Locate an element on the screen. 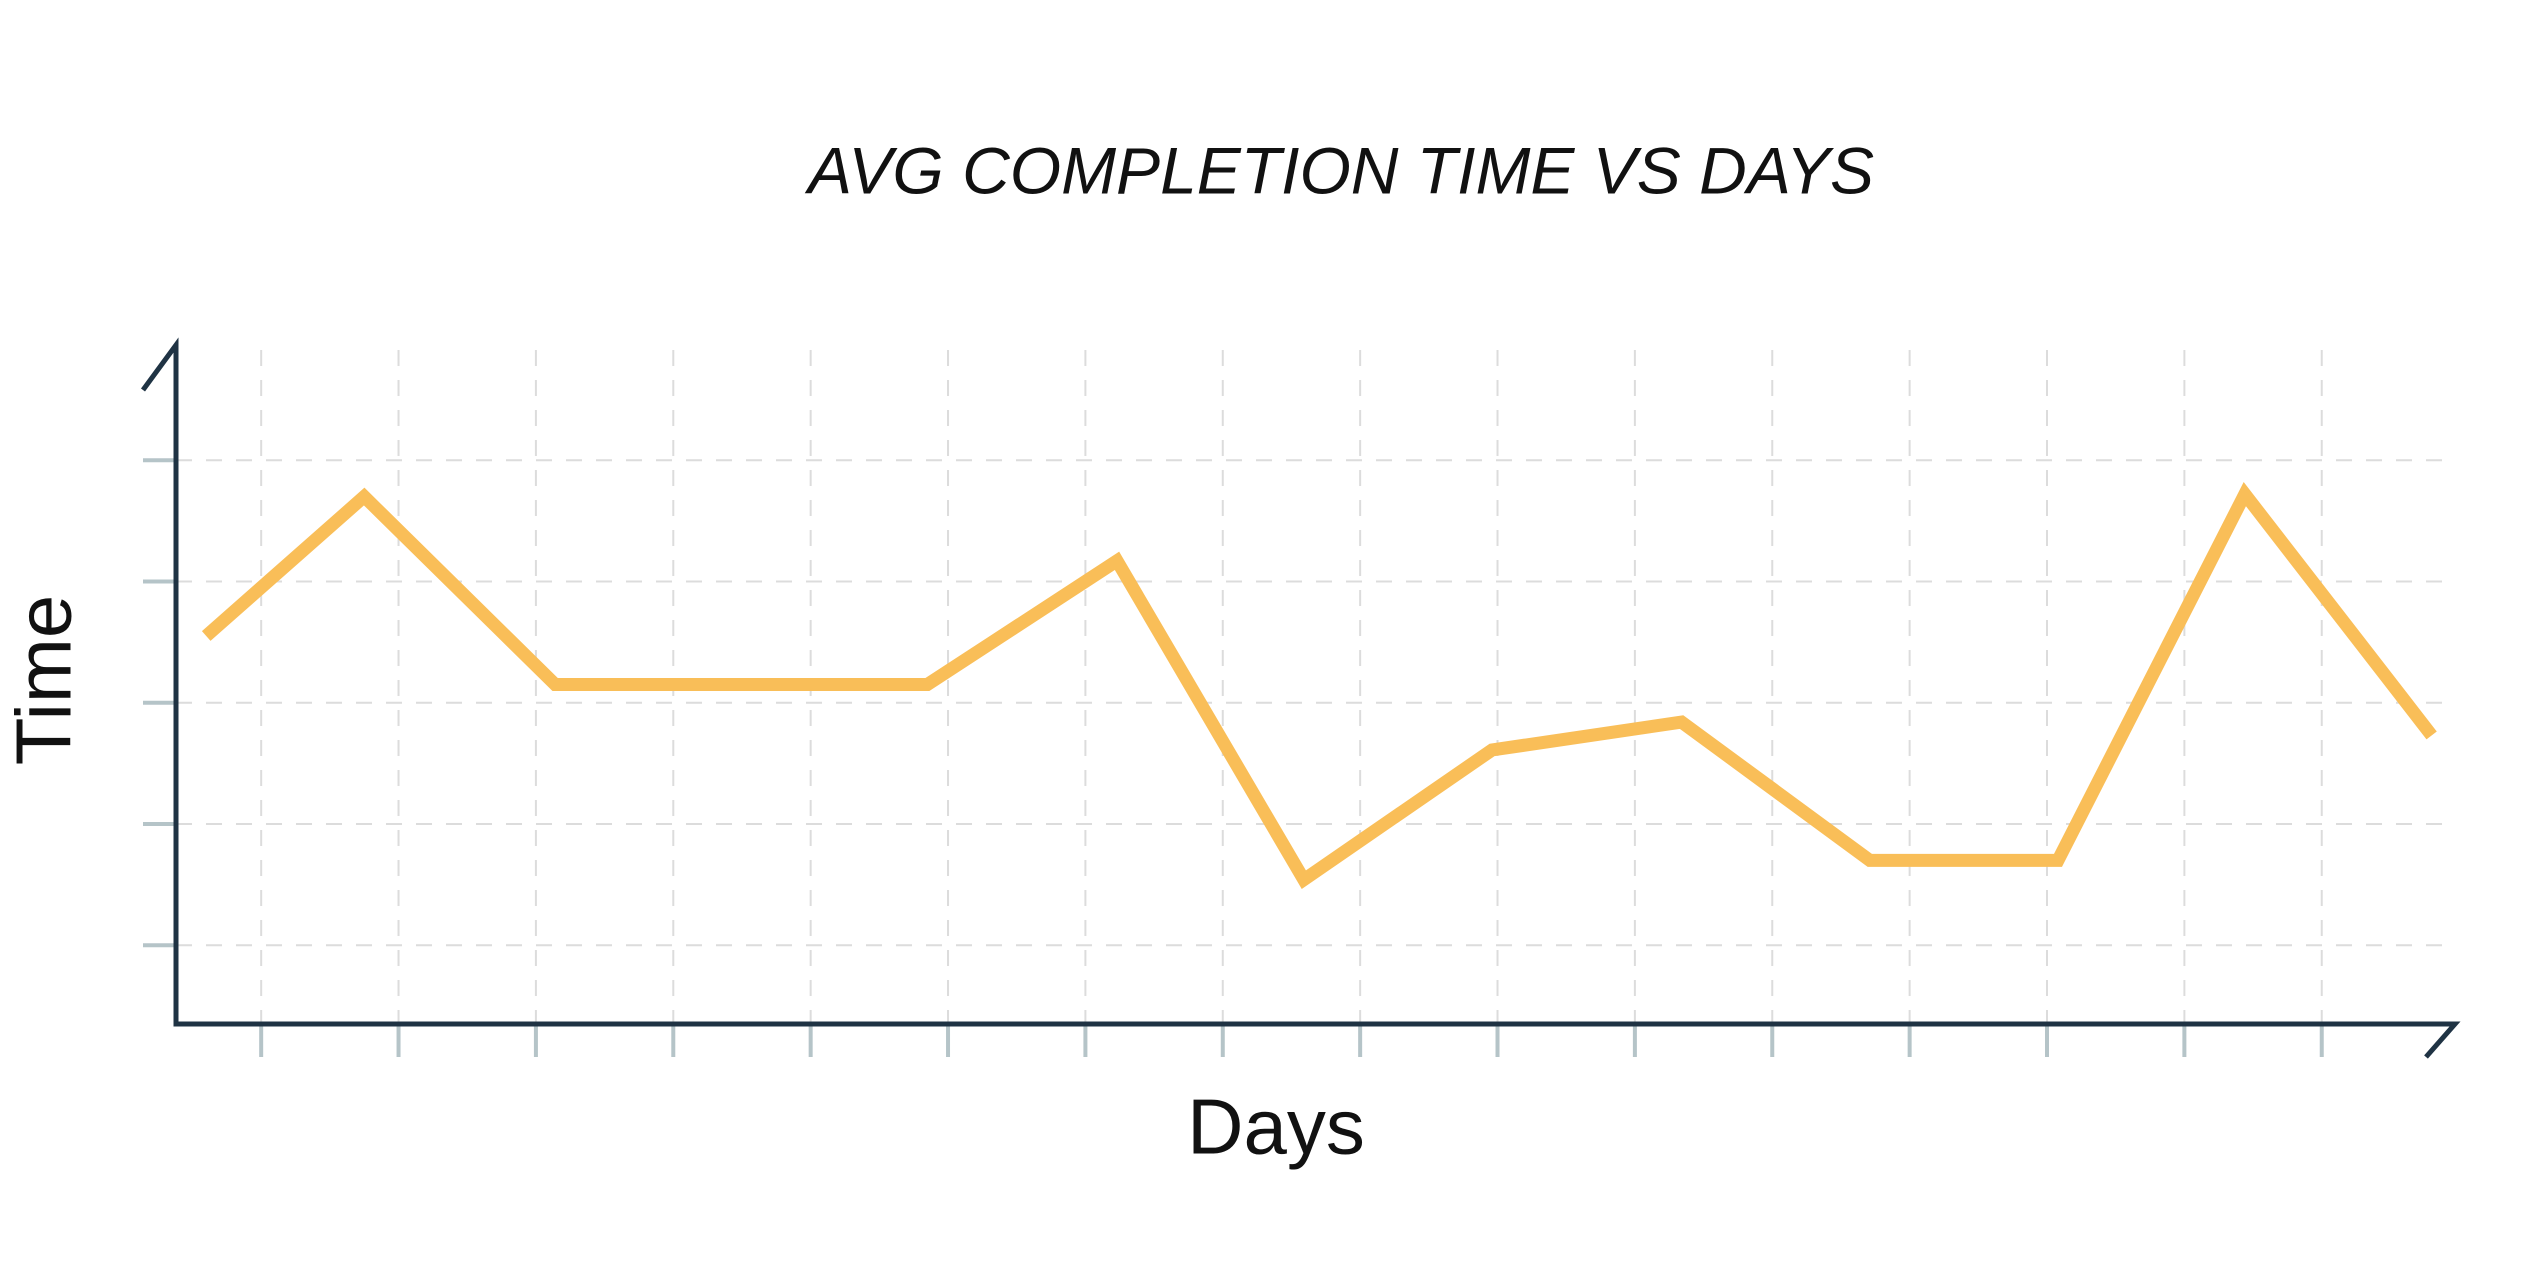 The width and height of the screenshot is (2536, 1268). chart-title: AVG COMPLETION TIME VS DAYS is located at coordinates (1339, 170).